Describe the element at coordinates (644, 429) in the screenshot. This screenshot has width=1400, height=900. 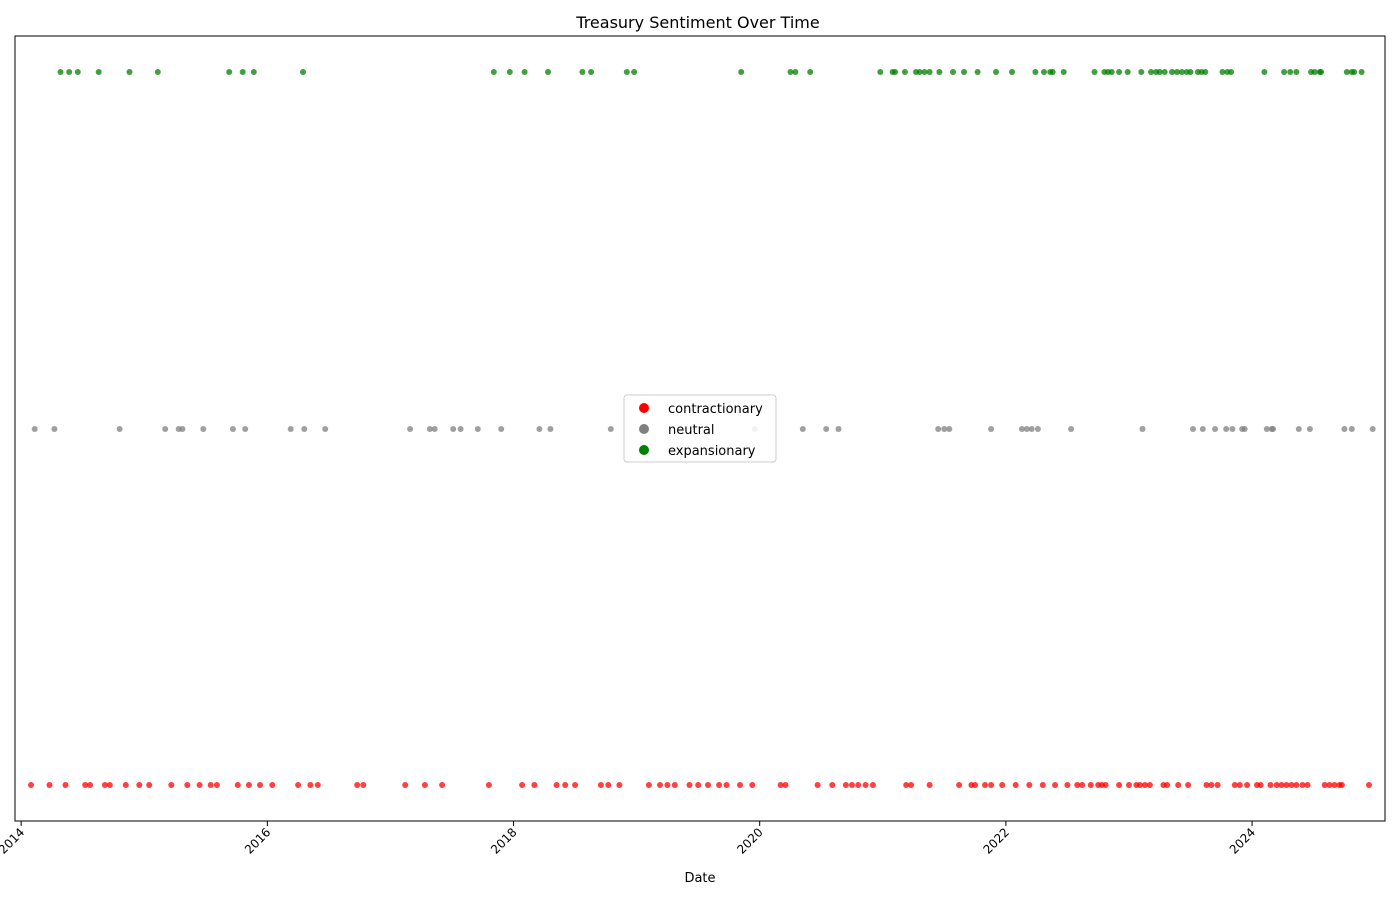
I see `legend-marker-neutral` at that location.